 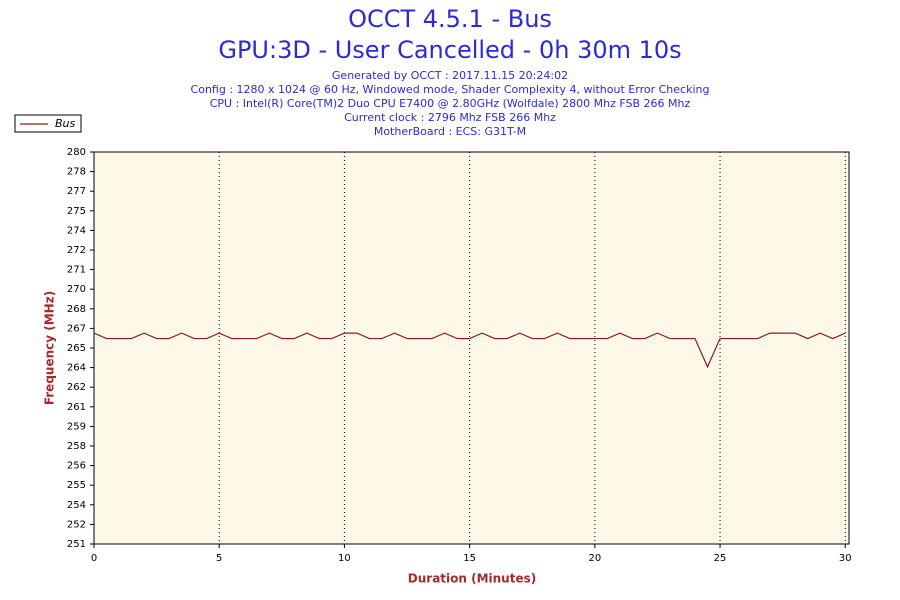 I want to click on y-tick-label: 268, so click(x=76, y=309).